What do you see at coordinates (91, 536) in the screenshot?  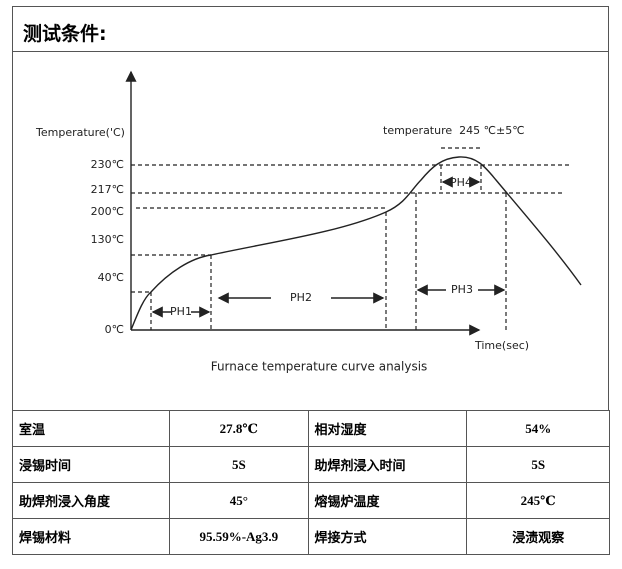 I see `cell-key: 焊锡材料` at bounding box center [91, 536].